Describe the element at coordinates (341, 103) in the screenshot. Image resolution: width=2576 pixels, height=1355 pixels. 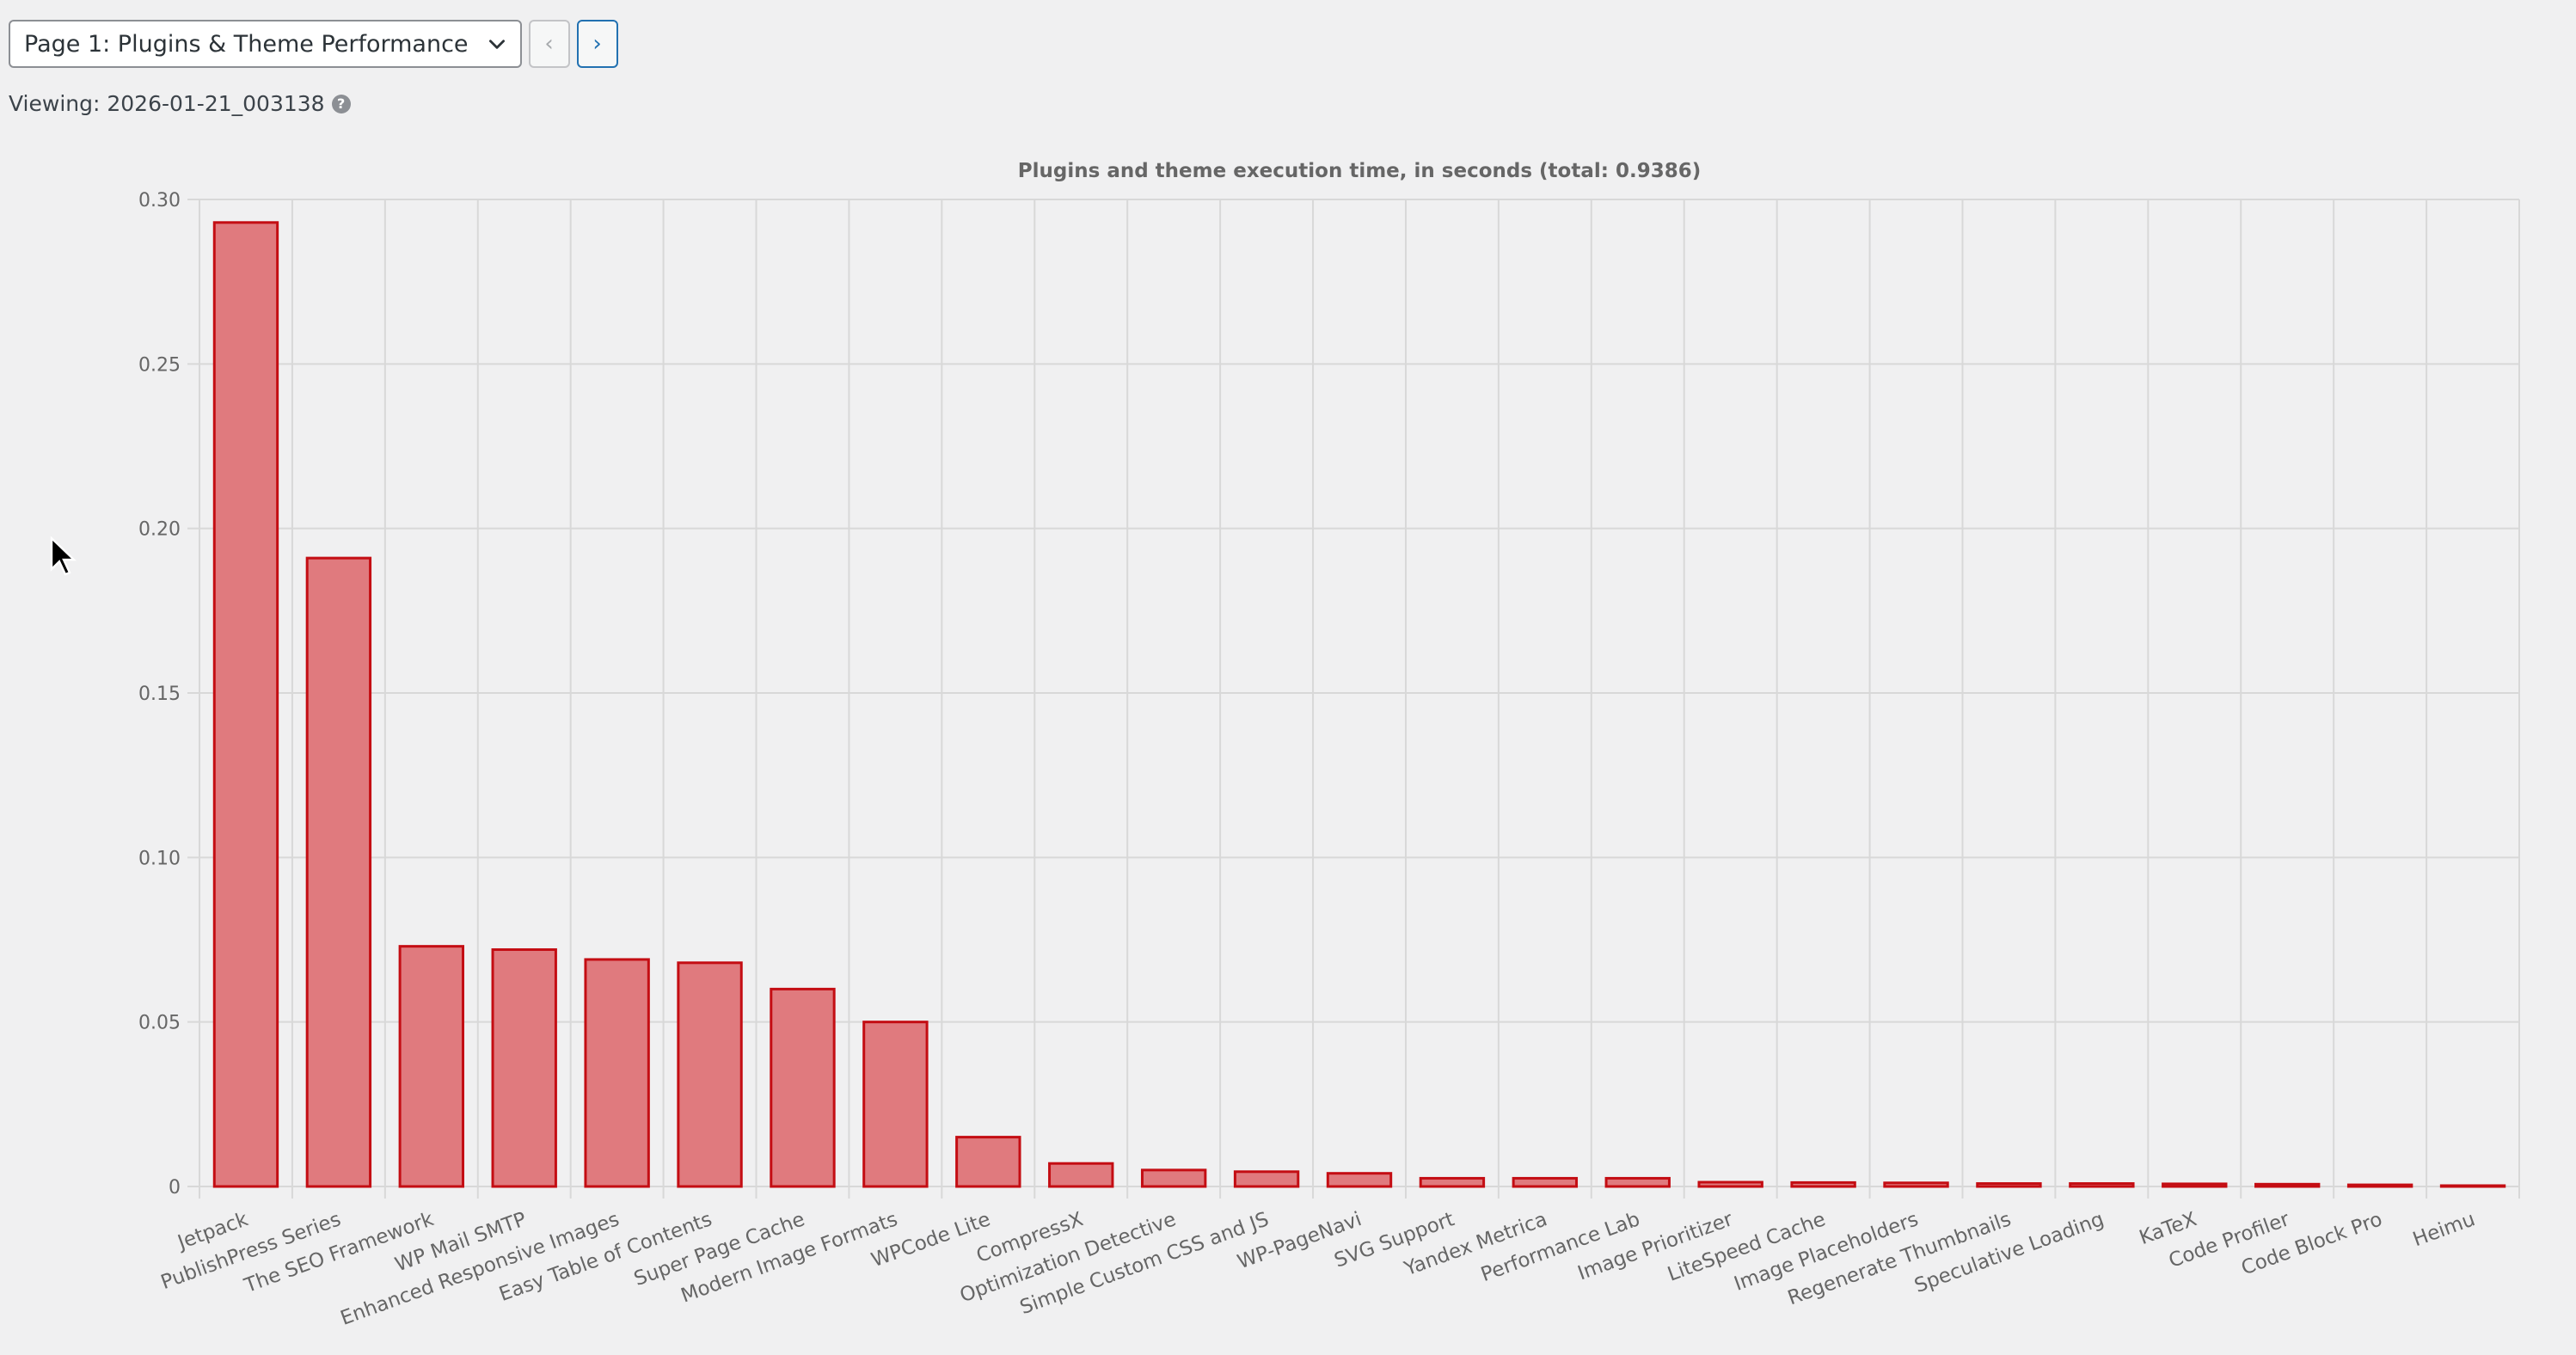
I see `help-icon: ?` at that location.